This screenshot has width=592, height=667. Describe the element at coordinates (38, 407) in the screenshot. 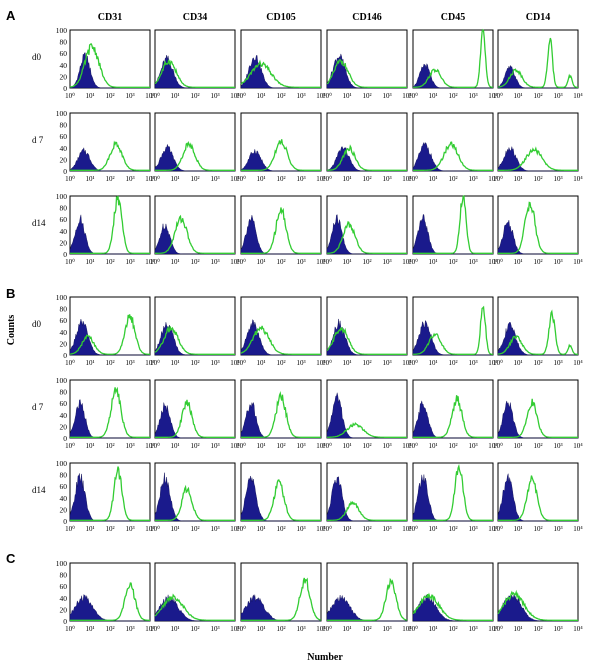

I see `row-label: d 7` at that location.